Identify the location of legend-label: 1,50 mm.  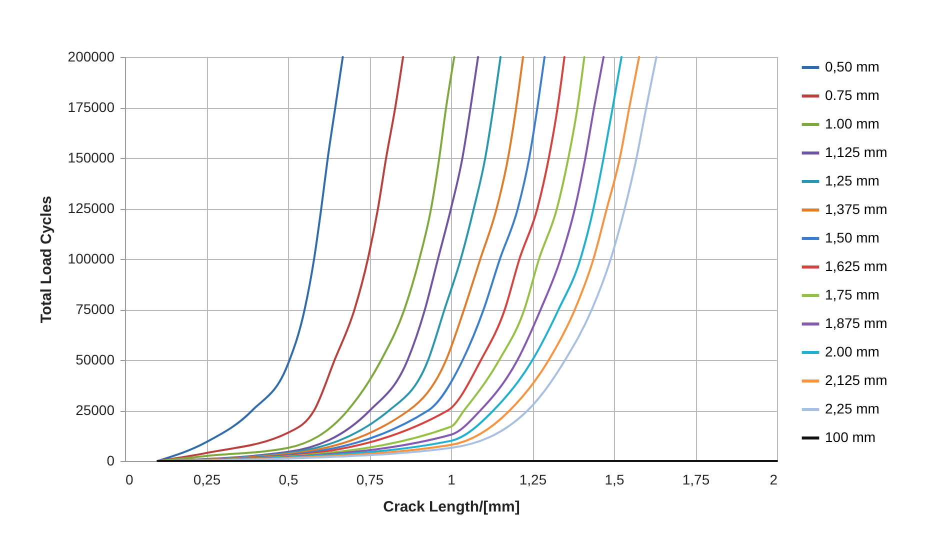
(852, 238).